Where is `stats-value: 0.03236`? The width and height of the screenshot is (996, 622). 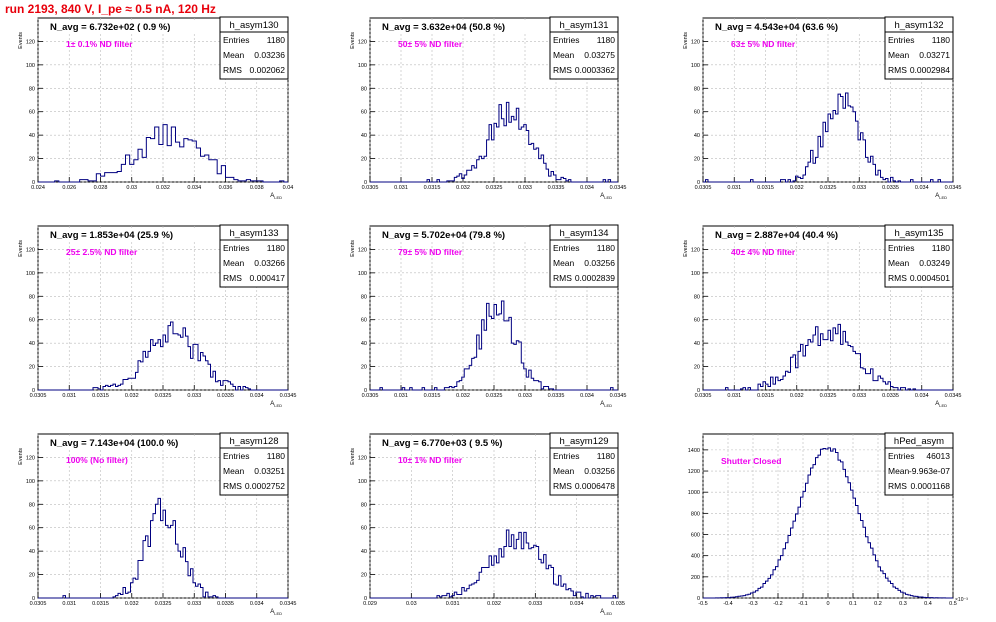
stats-value: 0.03236 is located at coordinates (269, 55).